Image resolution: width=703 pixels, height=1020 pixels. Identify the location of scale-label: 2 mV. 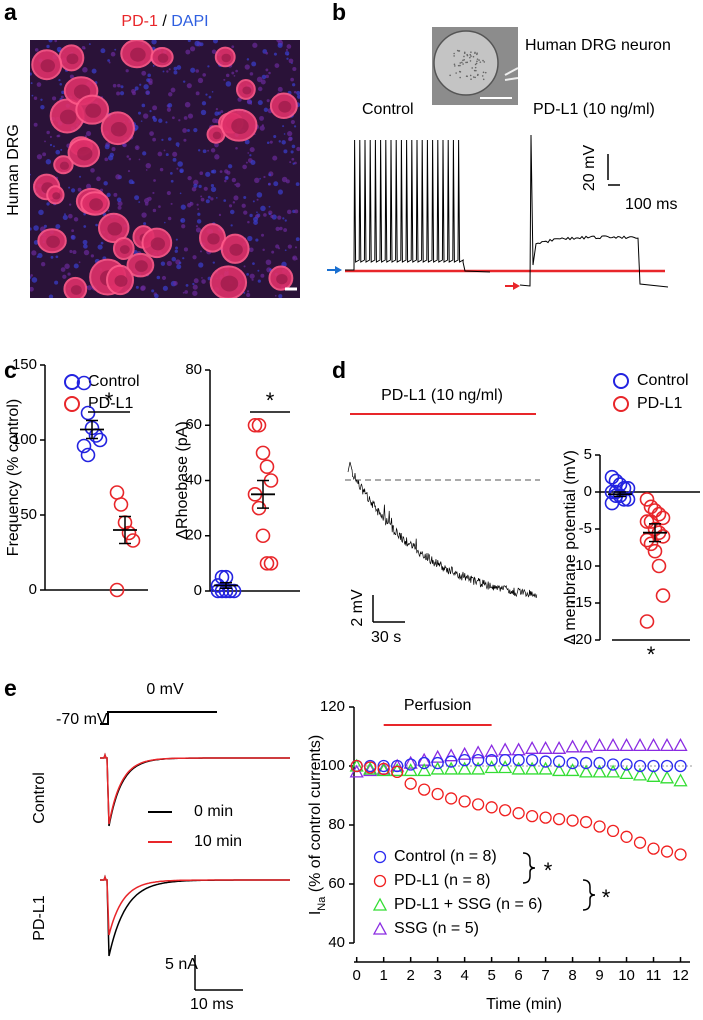
(357, 608).